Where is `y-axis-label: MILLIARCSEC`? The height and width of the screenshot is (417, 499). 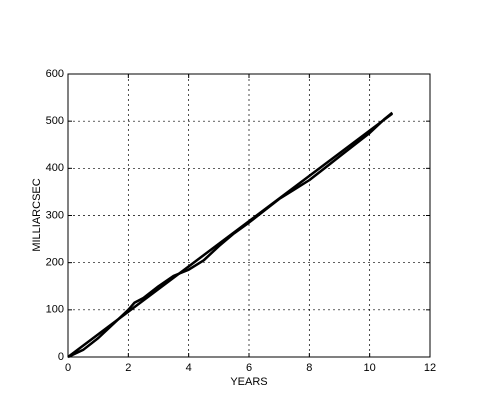
y-axis-label: MILLIARCSEC is located at coordinates (37, 214).